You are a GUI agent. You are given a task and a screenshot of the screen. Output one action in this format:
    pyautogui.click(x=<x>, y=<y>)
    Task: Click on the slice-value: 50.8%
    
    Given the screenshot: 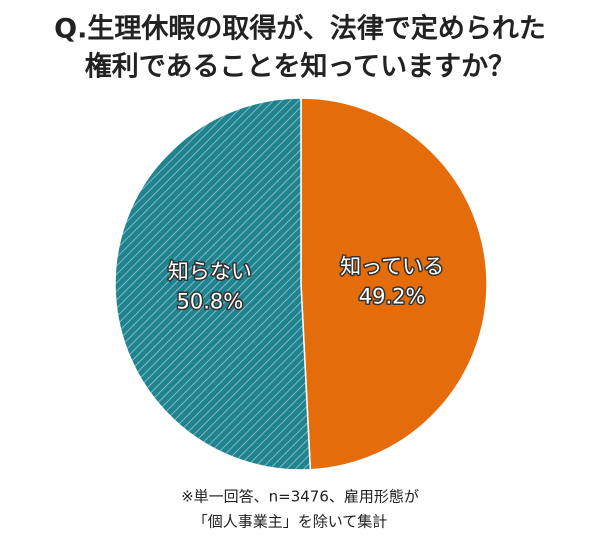 What is the action you would take?
    pyautogui.click(x=210, y=301)
    